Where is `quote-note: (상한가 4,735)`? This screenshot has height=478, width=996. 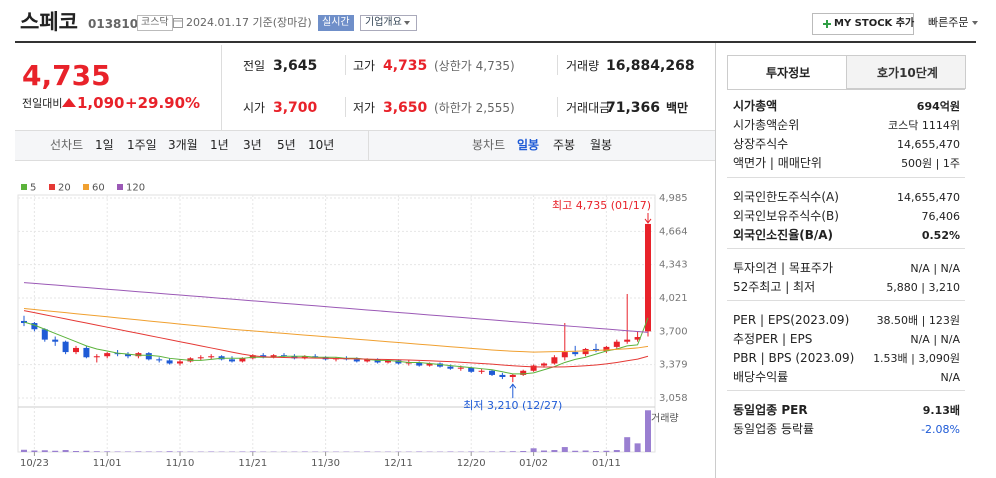
quote-note: (상한가 4,735) is located at coordinates (474, 66).